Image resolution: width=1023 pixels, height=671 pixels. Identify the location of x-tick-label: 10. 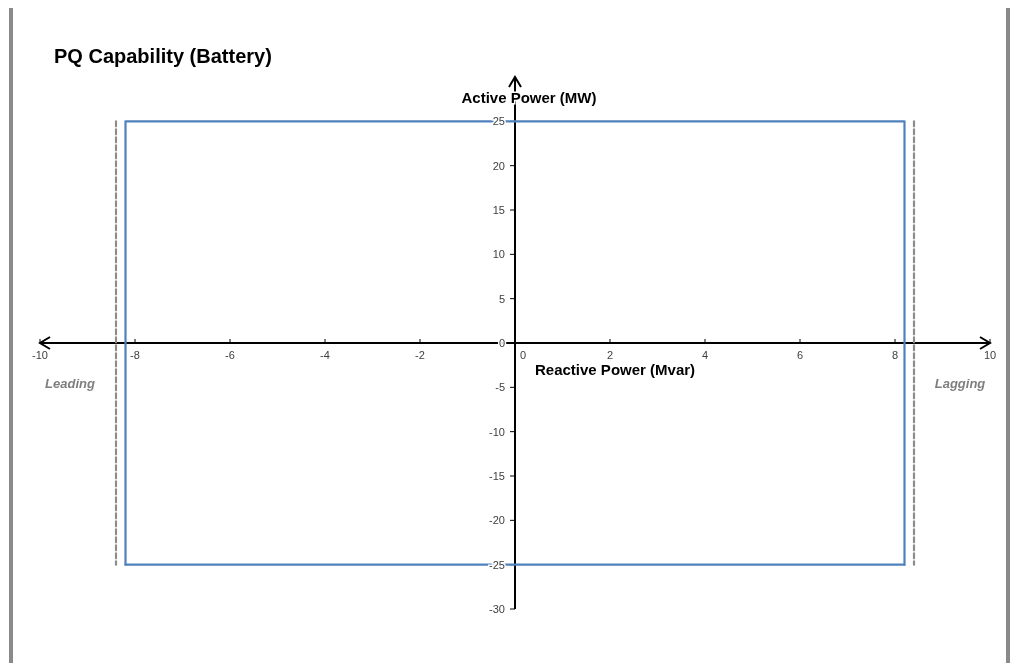
(990, 355).